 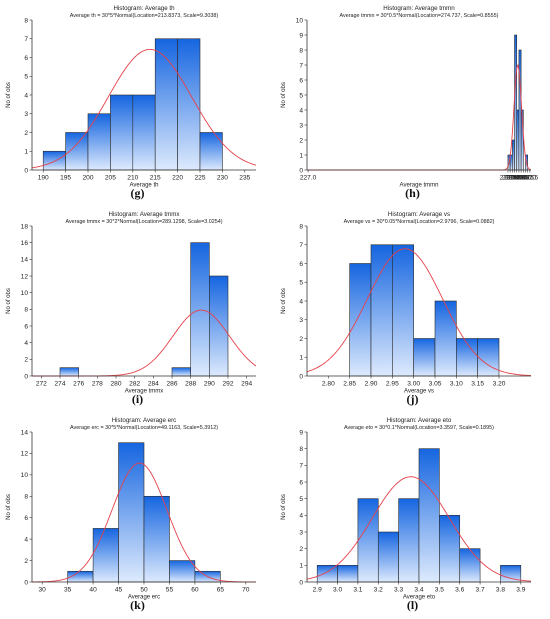 I want to click on x-tick-label: 286, so click(x=171, y=384).